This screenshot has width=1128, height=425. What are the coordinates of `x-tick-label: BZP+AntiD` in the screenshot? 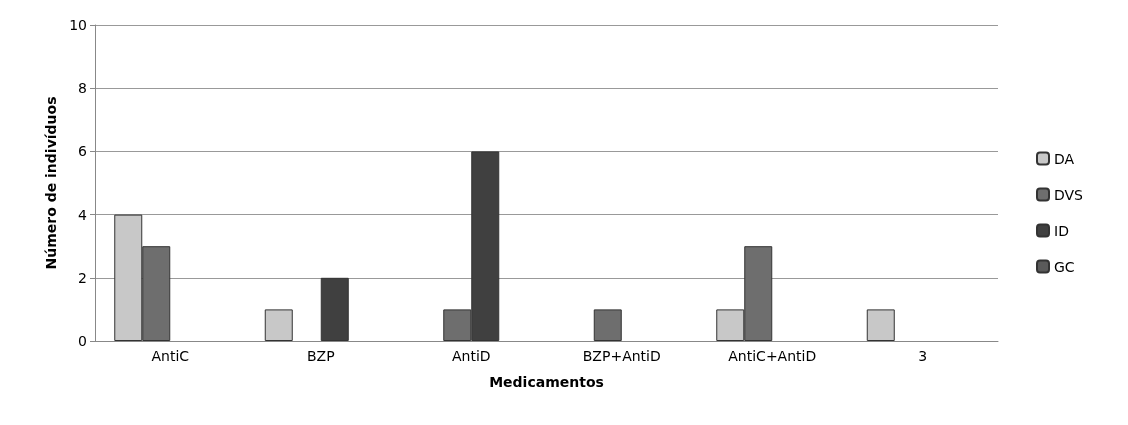 It's located at (621, 356).